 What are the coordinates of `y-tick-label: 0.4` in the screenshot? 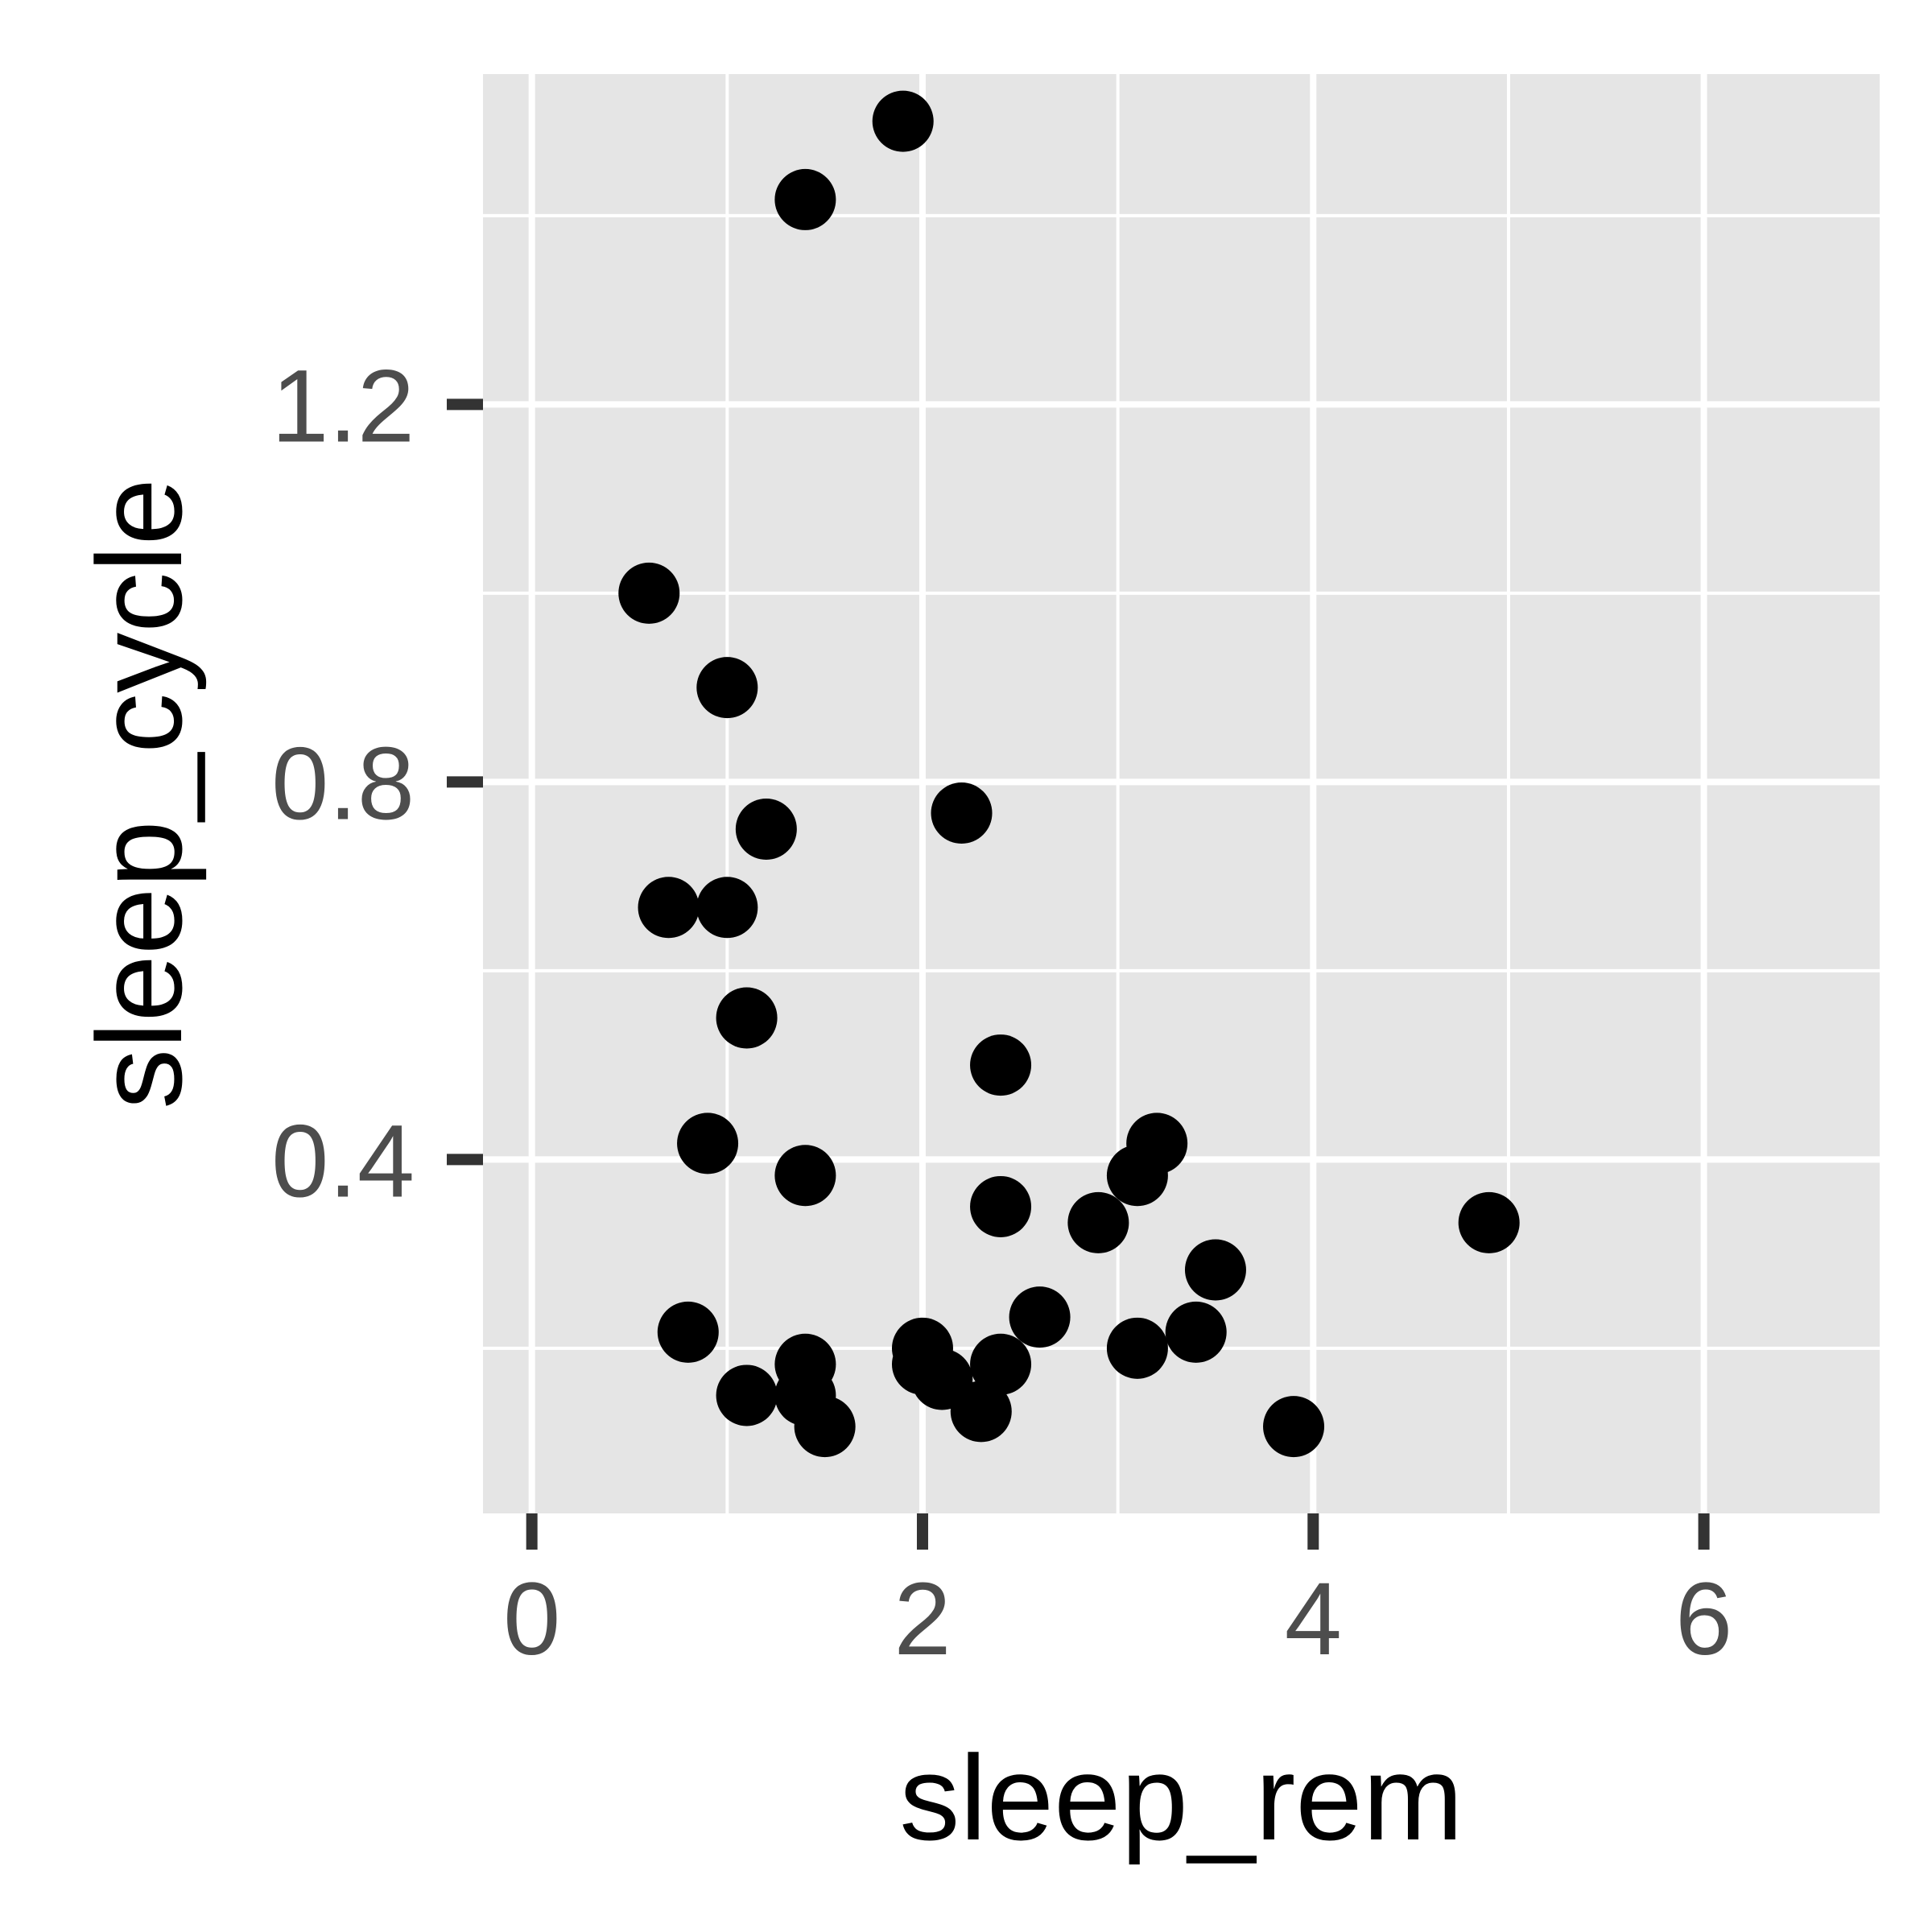 It's located at (343, 1161).